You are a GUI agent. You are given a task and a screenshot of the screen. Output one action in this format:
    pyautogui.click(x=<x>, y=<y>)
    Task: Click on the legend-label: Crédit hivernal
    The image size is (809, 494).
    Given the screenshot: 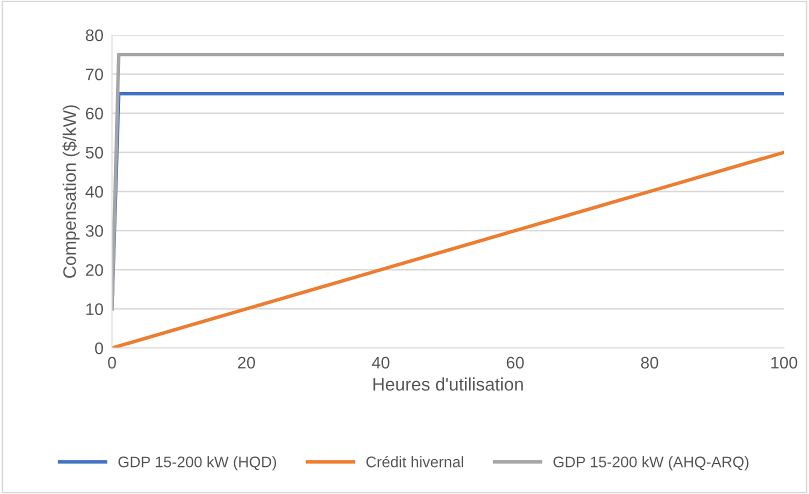 What is the action you would take?
    pyautogui.click(x=415, y=462)
    